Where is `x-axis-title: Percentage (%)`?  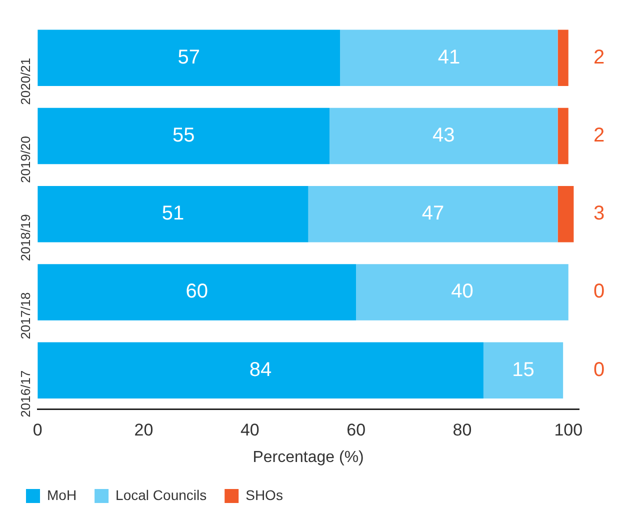 x-axis-title: Percentage (%) is located at coordinates (308, 457).